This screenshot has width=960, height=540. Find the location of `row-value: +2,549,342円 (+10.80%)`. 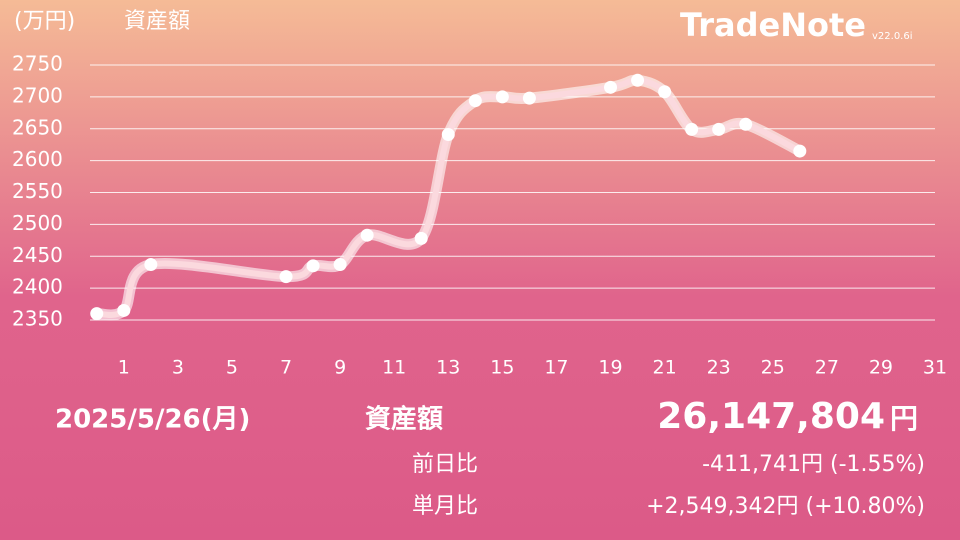

row-value: +2,549,342円 (+10.80%) is located at coordinates (785, 506).